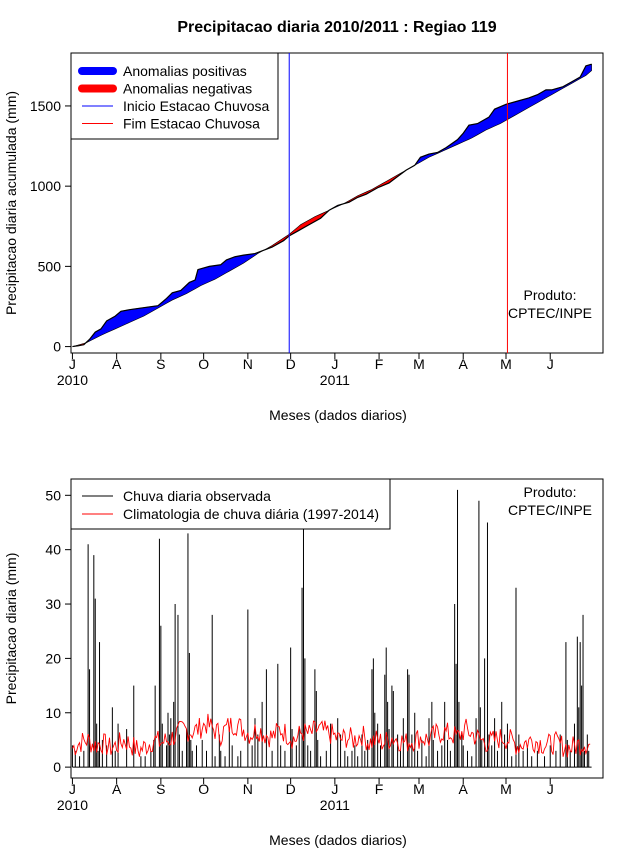  What do you see at coordinates (45, 186) in the screenshot?
I see `y-tick-label: 1000` at bounding box center [45, 186].